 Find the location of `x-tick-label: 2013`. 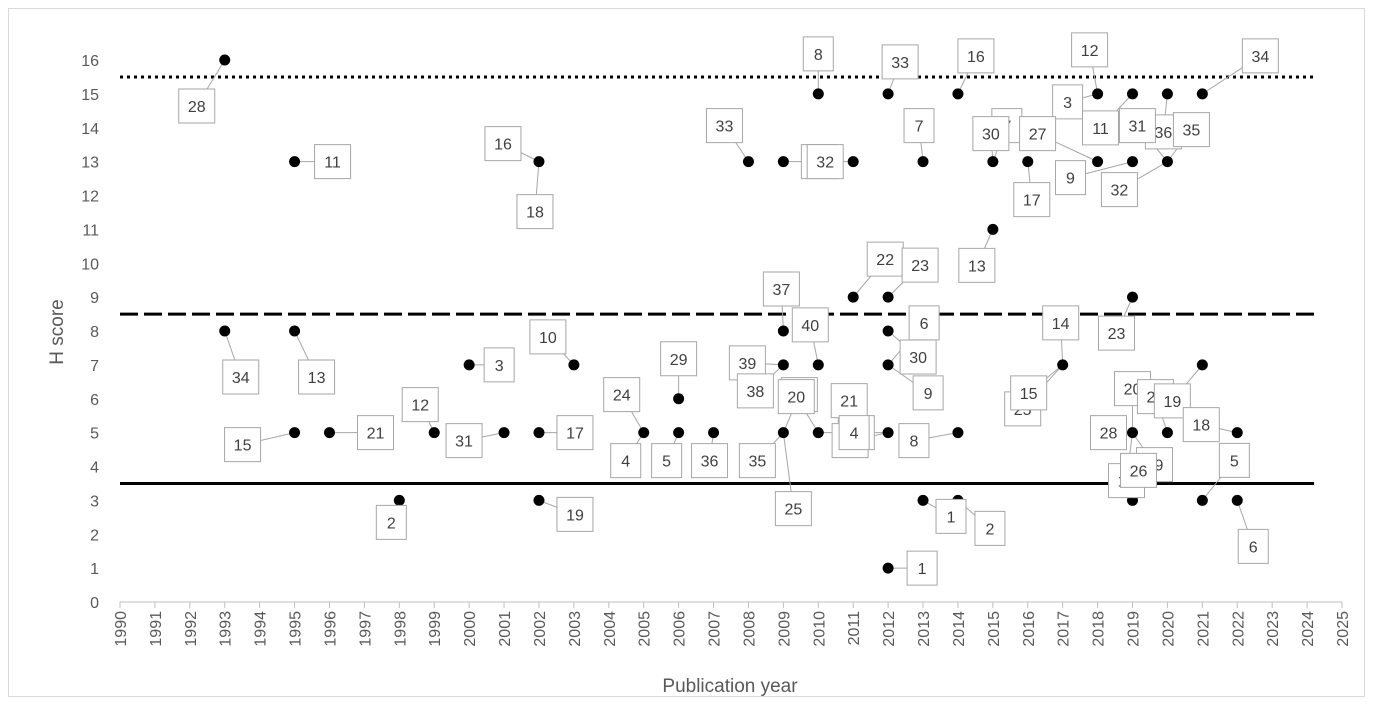

x-tick-label: 2013 is located at coordinates (924, 629).